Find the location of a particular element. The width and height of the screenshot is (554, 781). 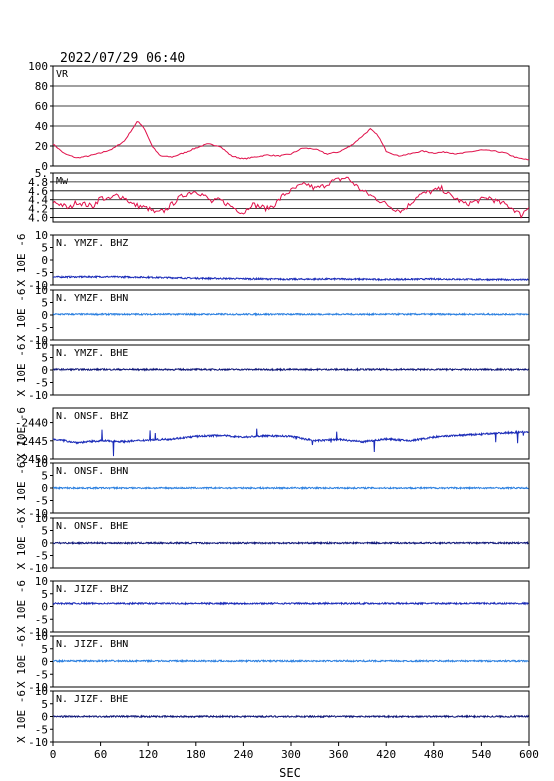

y-tick-label: 60 is located at coordinates (41, 106).